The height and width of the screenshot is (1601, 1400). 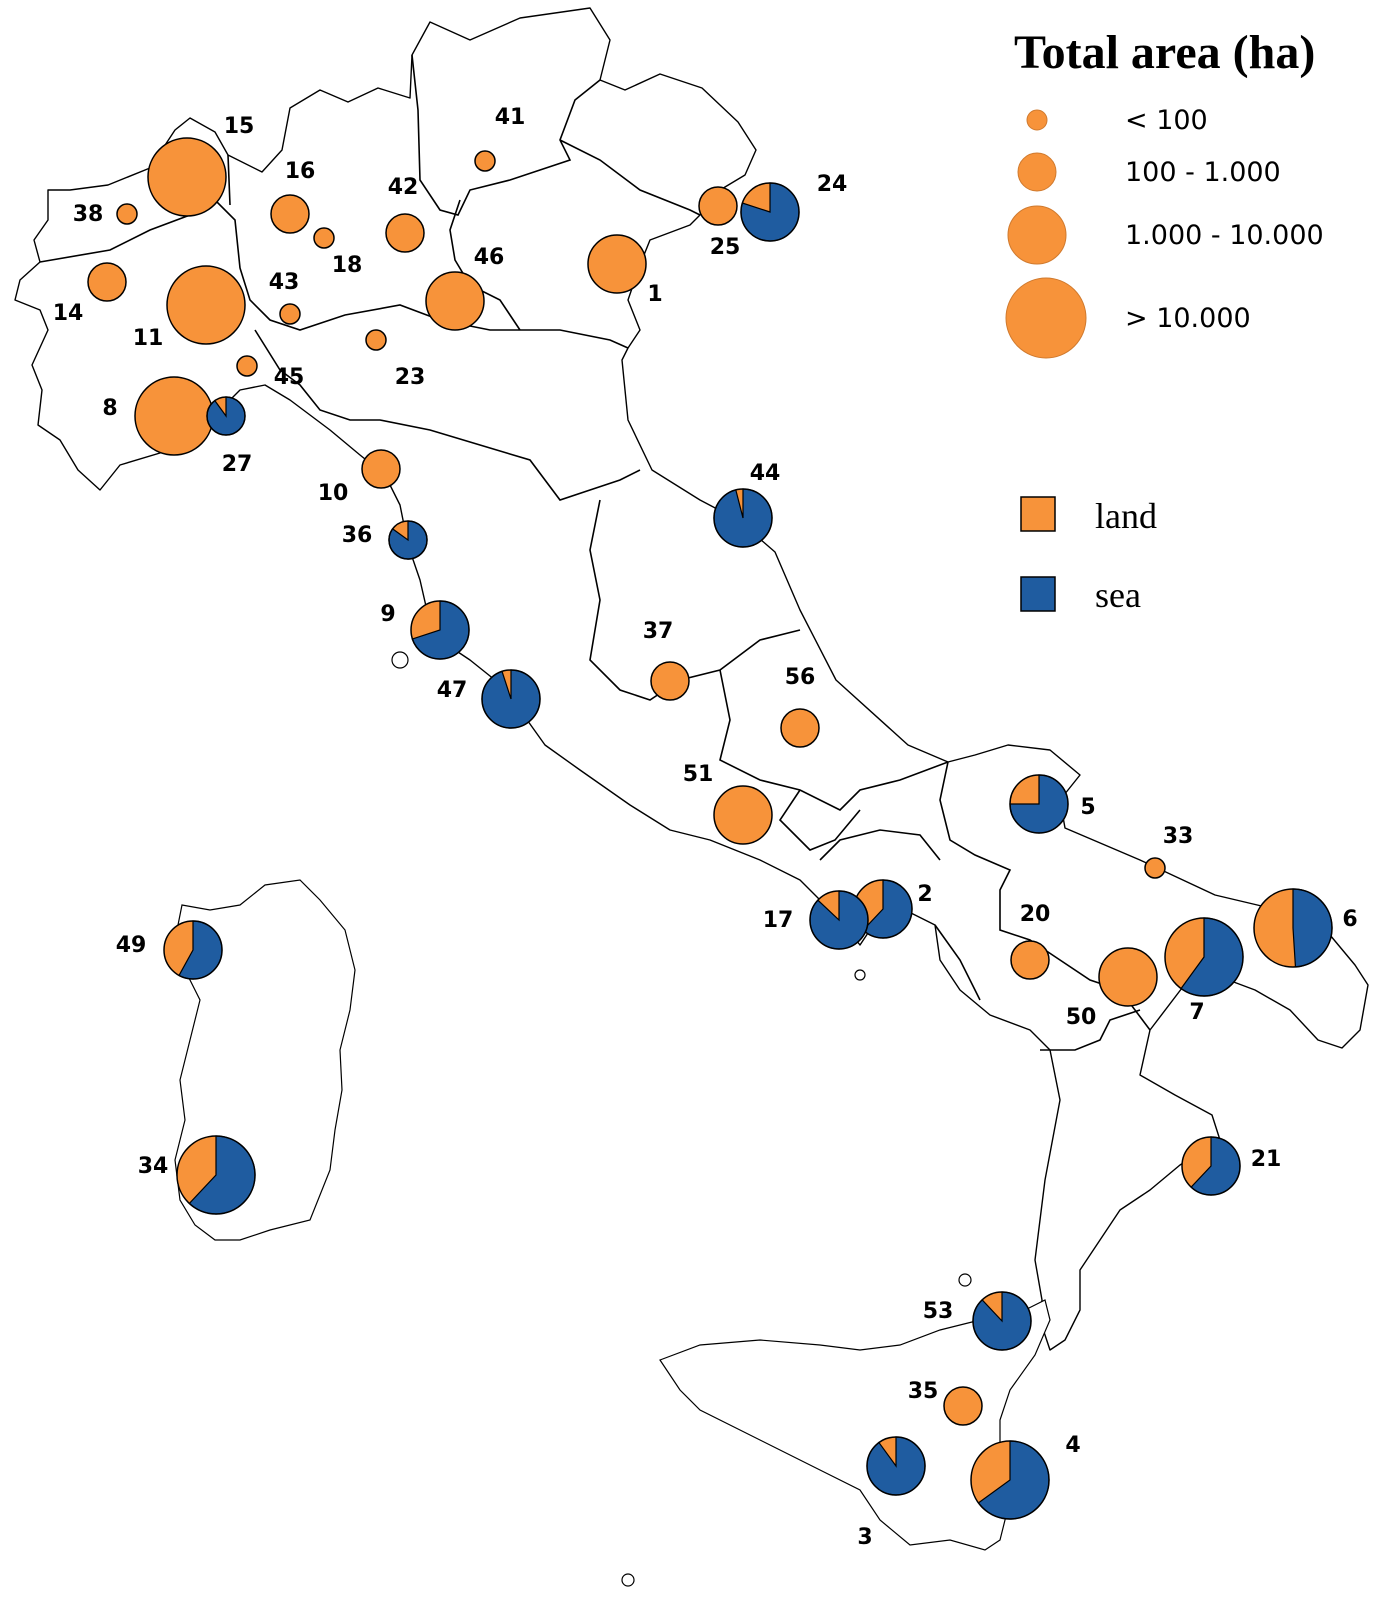 What do you see at coordinates (1038, 594) in the screenshot?
I see `legend-swatch-sea` at bounding box center [1038, 594].